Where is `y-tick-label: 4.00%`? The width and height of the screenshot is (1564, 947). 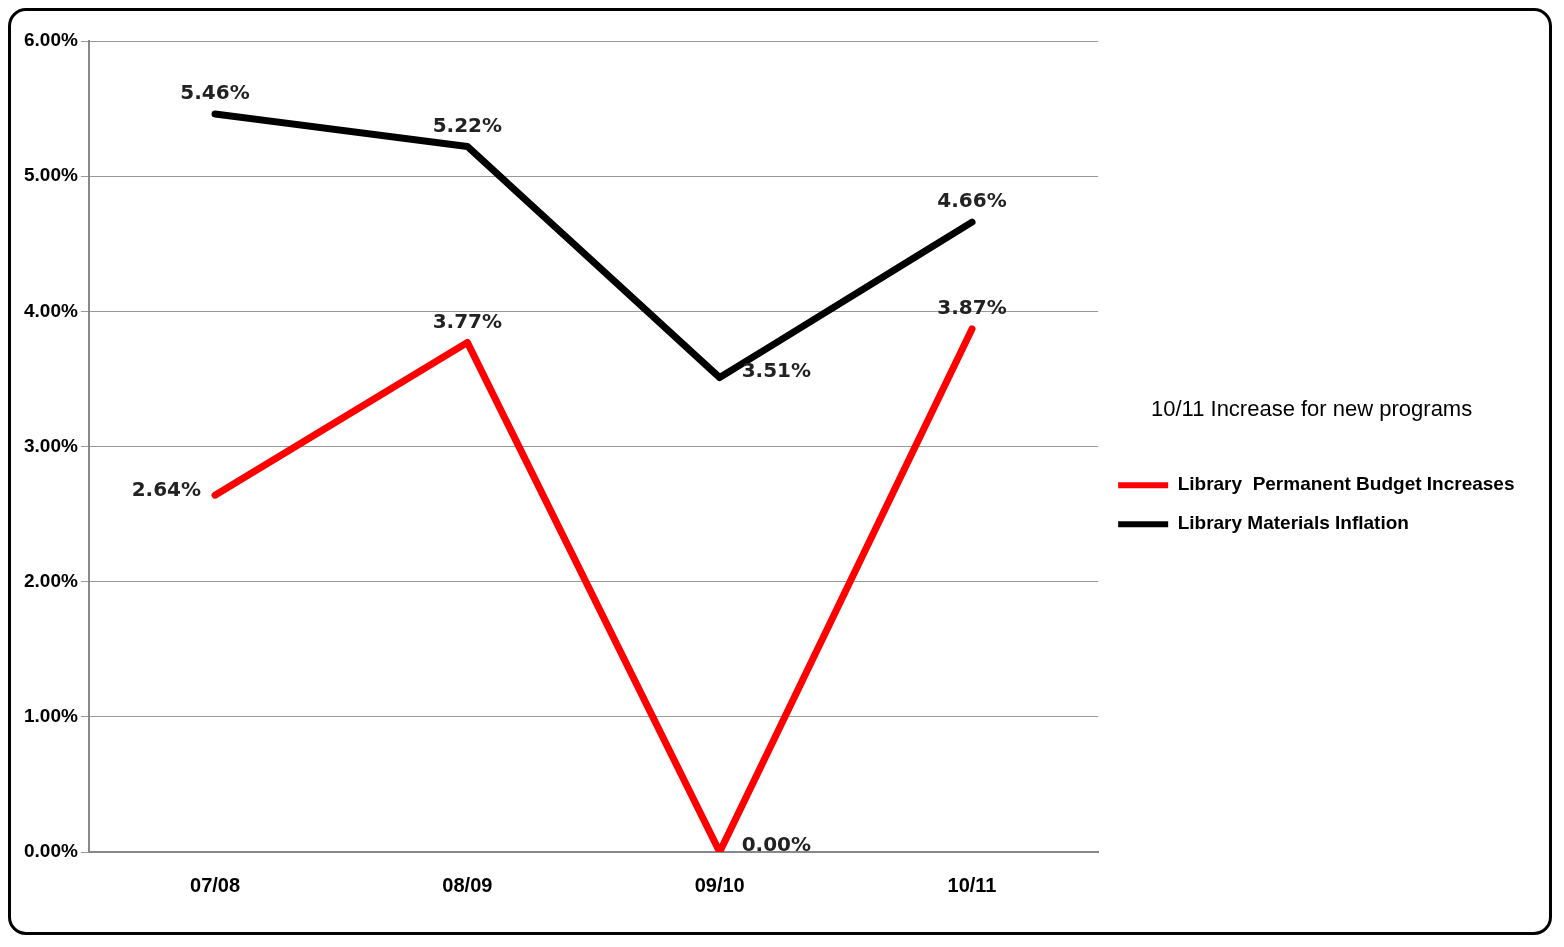
y-tick-label: 4.00% is located at coordinates (51, 310).